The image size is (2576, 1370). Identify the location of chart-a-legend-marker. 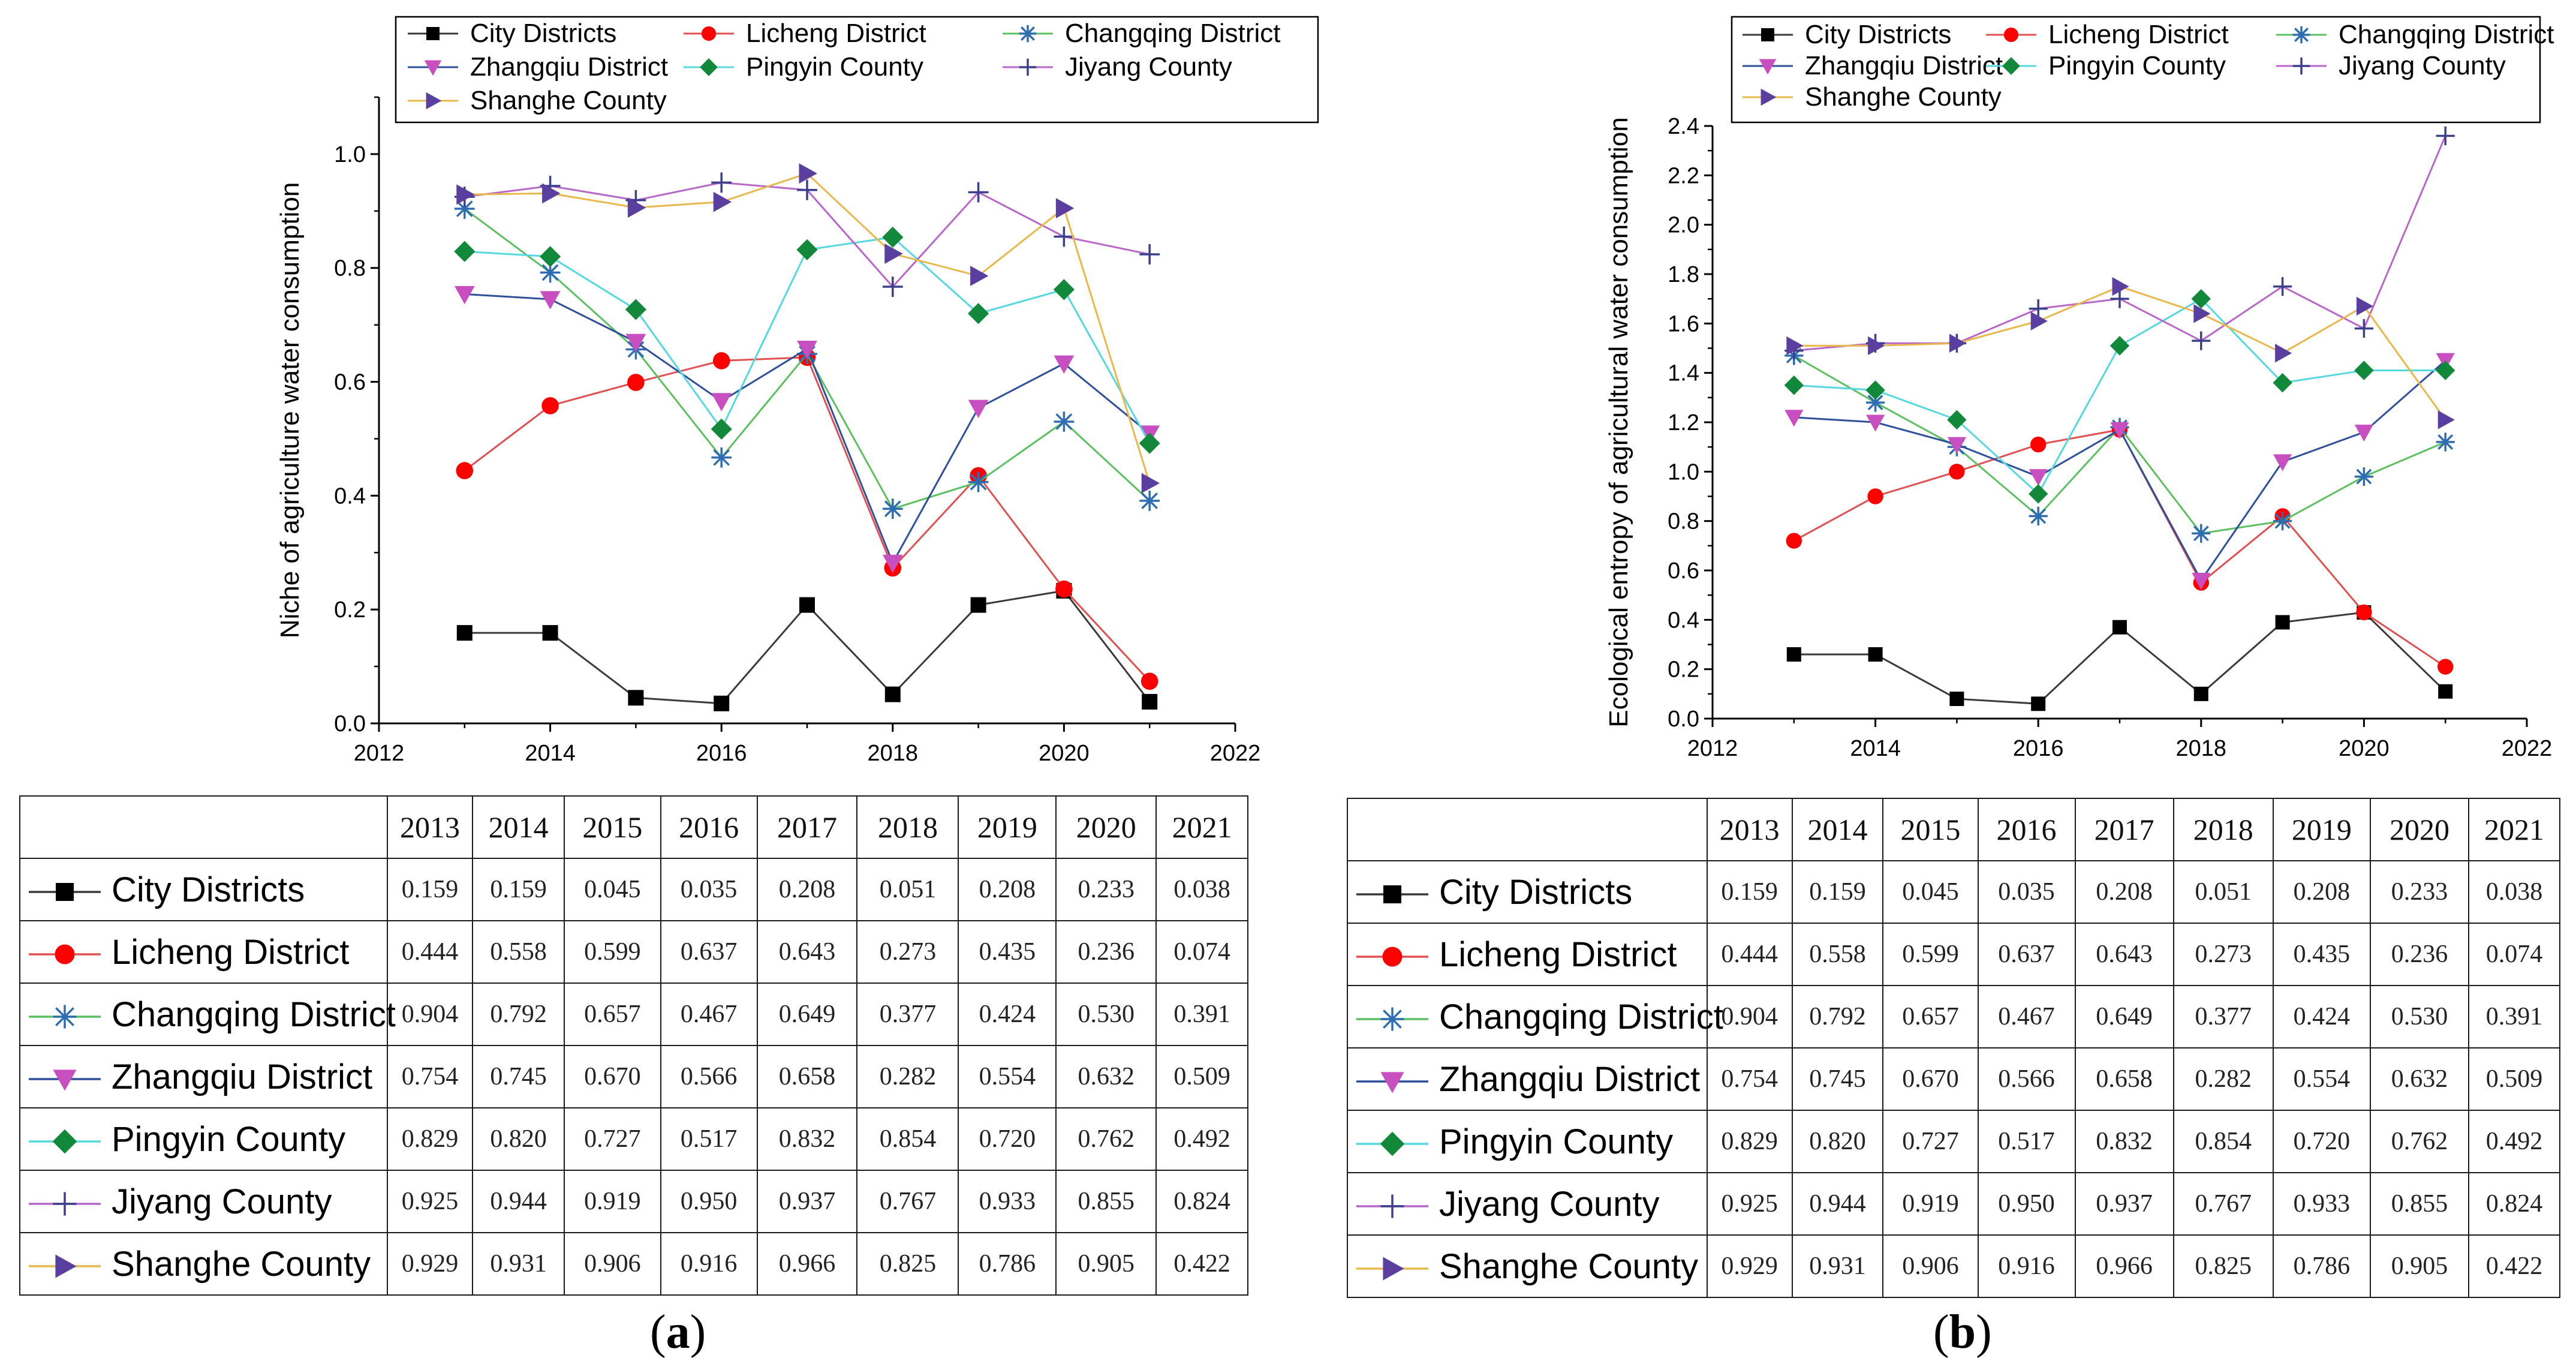
(709, 33).